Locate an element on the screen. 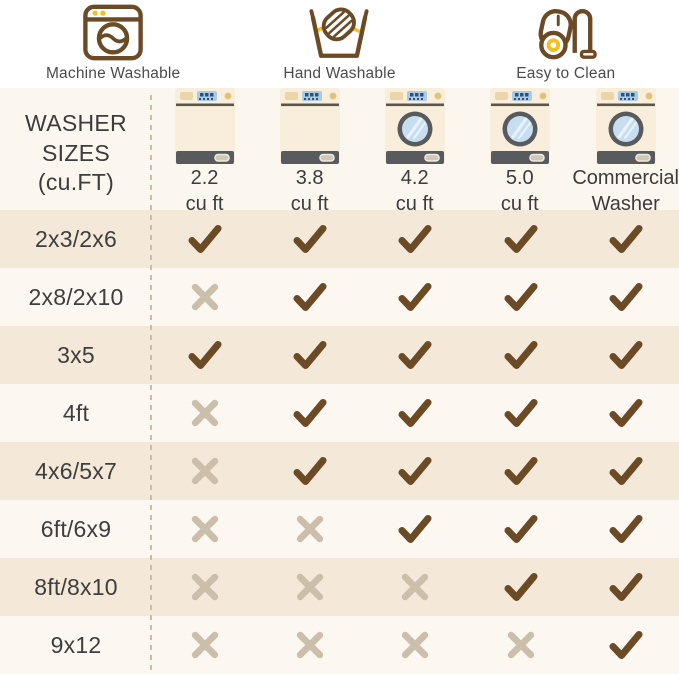 The image size is (679, 674). table-row: 2x8/2x10 is located at coordinates (339, 297).